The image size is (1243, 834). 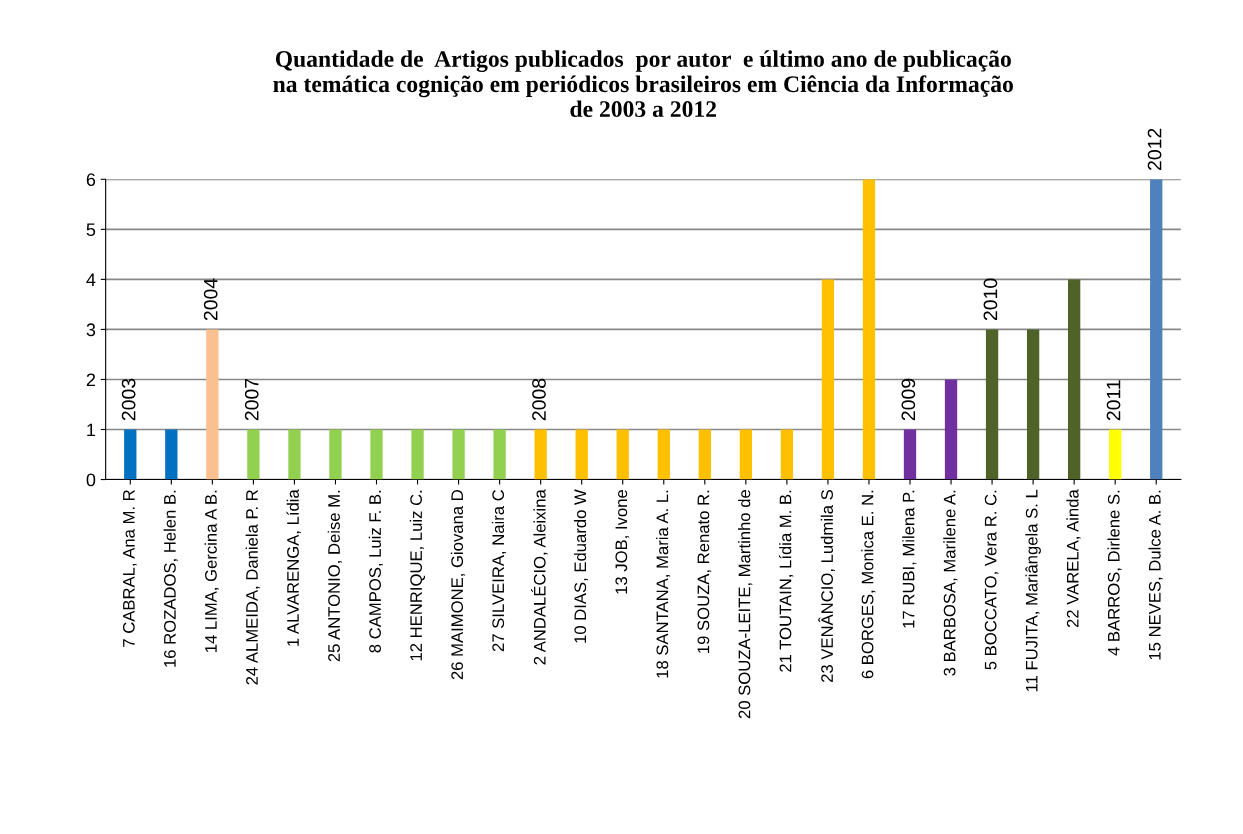 What do you see at coordinates (251, 399) in the screenshot?
I see `annotation: 2007` at bounding box center [251, 399].